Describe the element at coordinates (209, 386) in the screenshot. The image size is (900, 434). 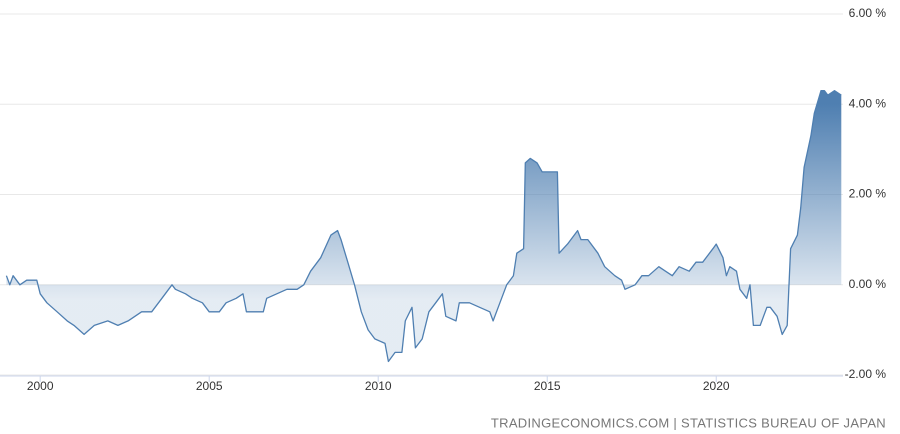
I see `x-tick-label: 2005` at that location.